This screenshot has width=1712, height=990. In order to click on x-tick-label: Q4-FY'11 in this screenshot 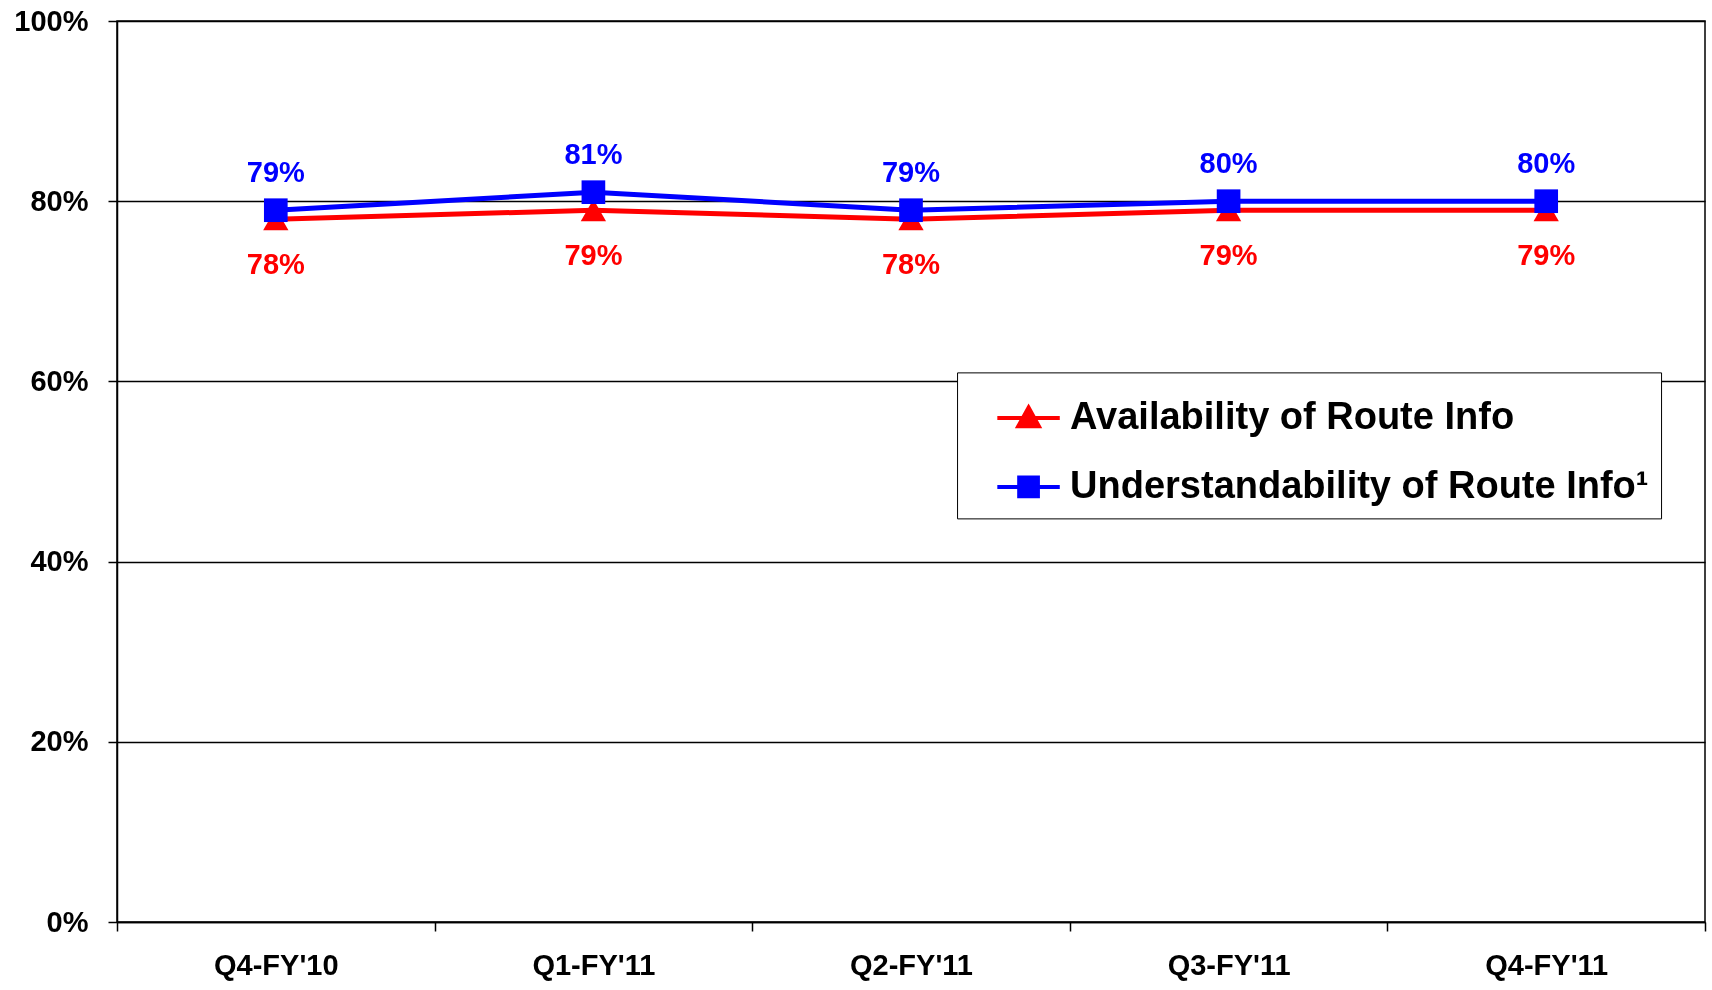, I will do `click(1547, 964)`.